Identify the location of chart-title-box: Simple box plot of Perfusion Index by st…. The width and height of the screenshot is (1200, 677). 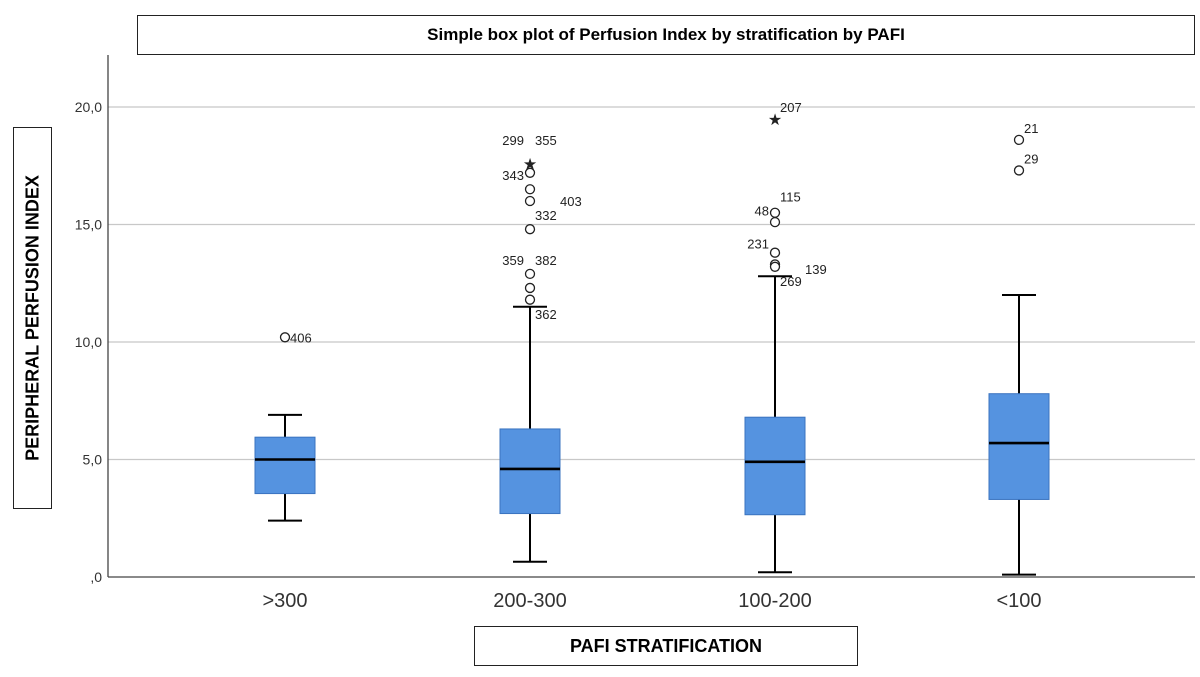
(666, 35).